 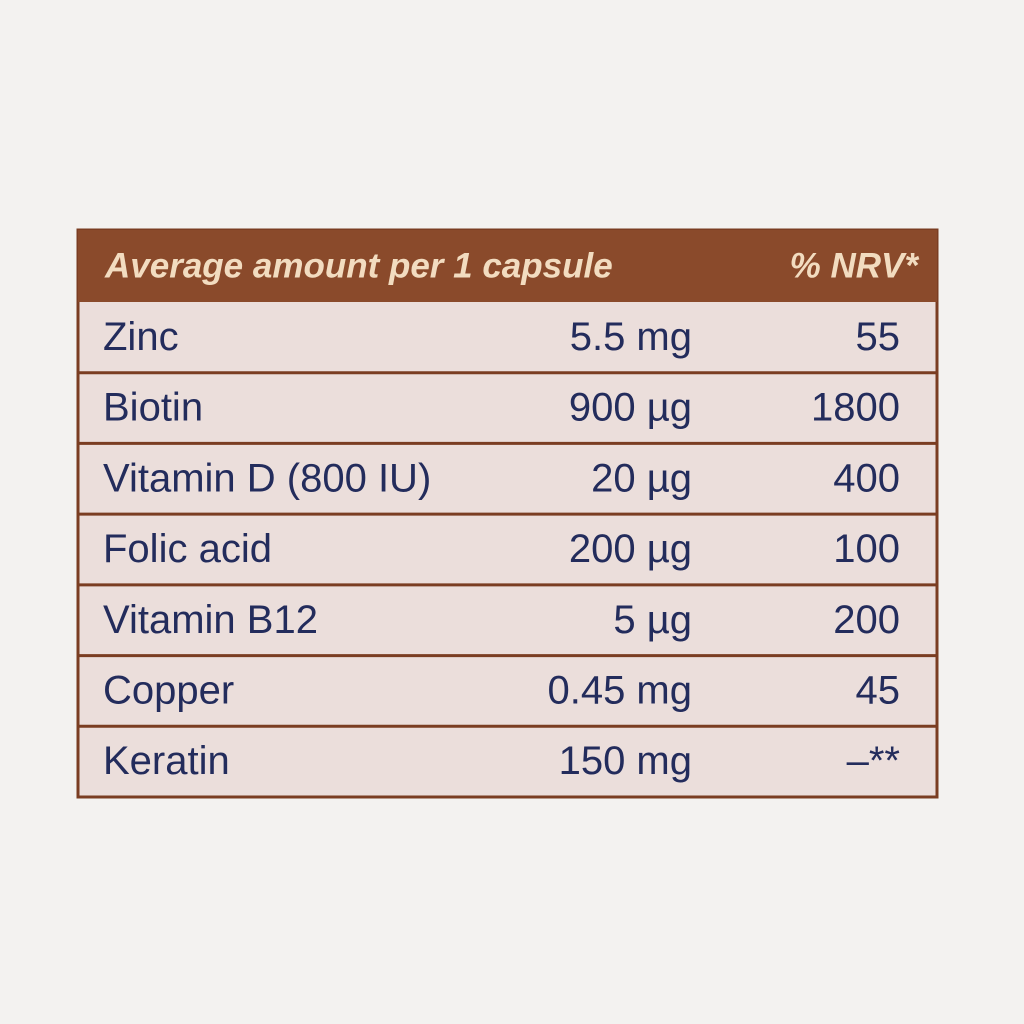 I want to click on nutrient-nrv: 400, so click(x=866, y=478).